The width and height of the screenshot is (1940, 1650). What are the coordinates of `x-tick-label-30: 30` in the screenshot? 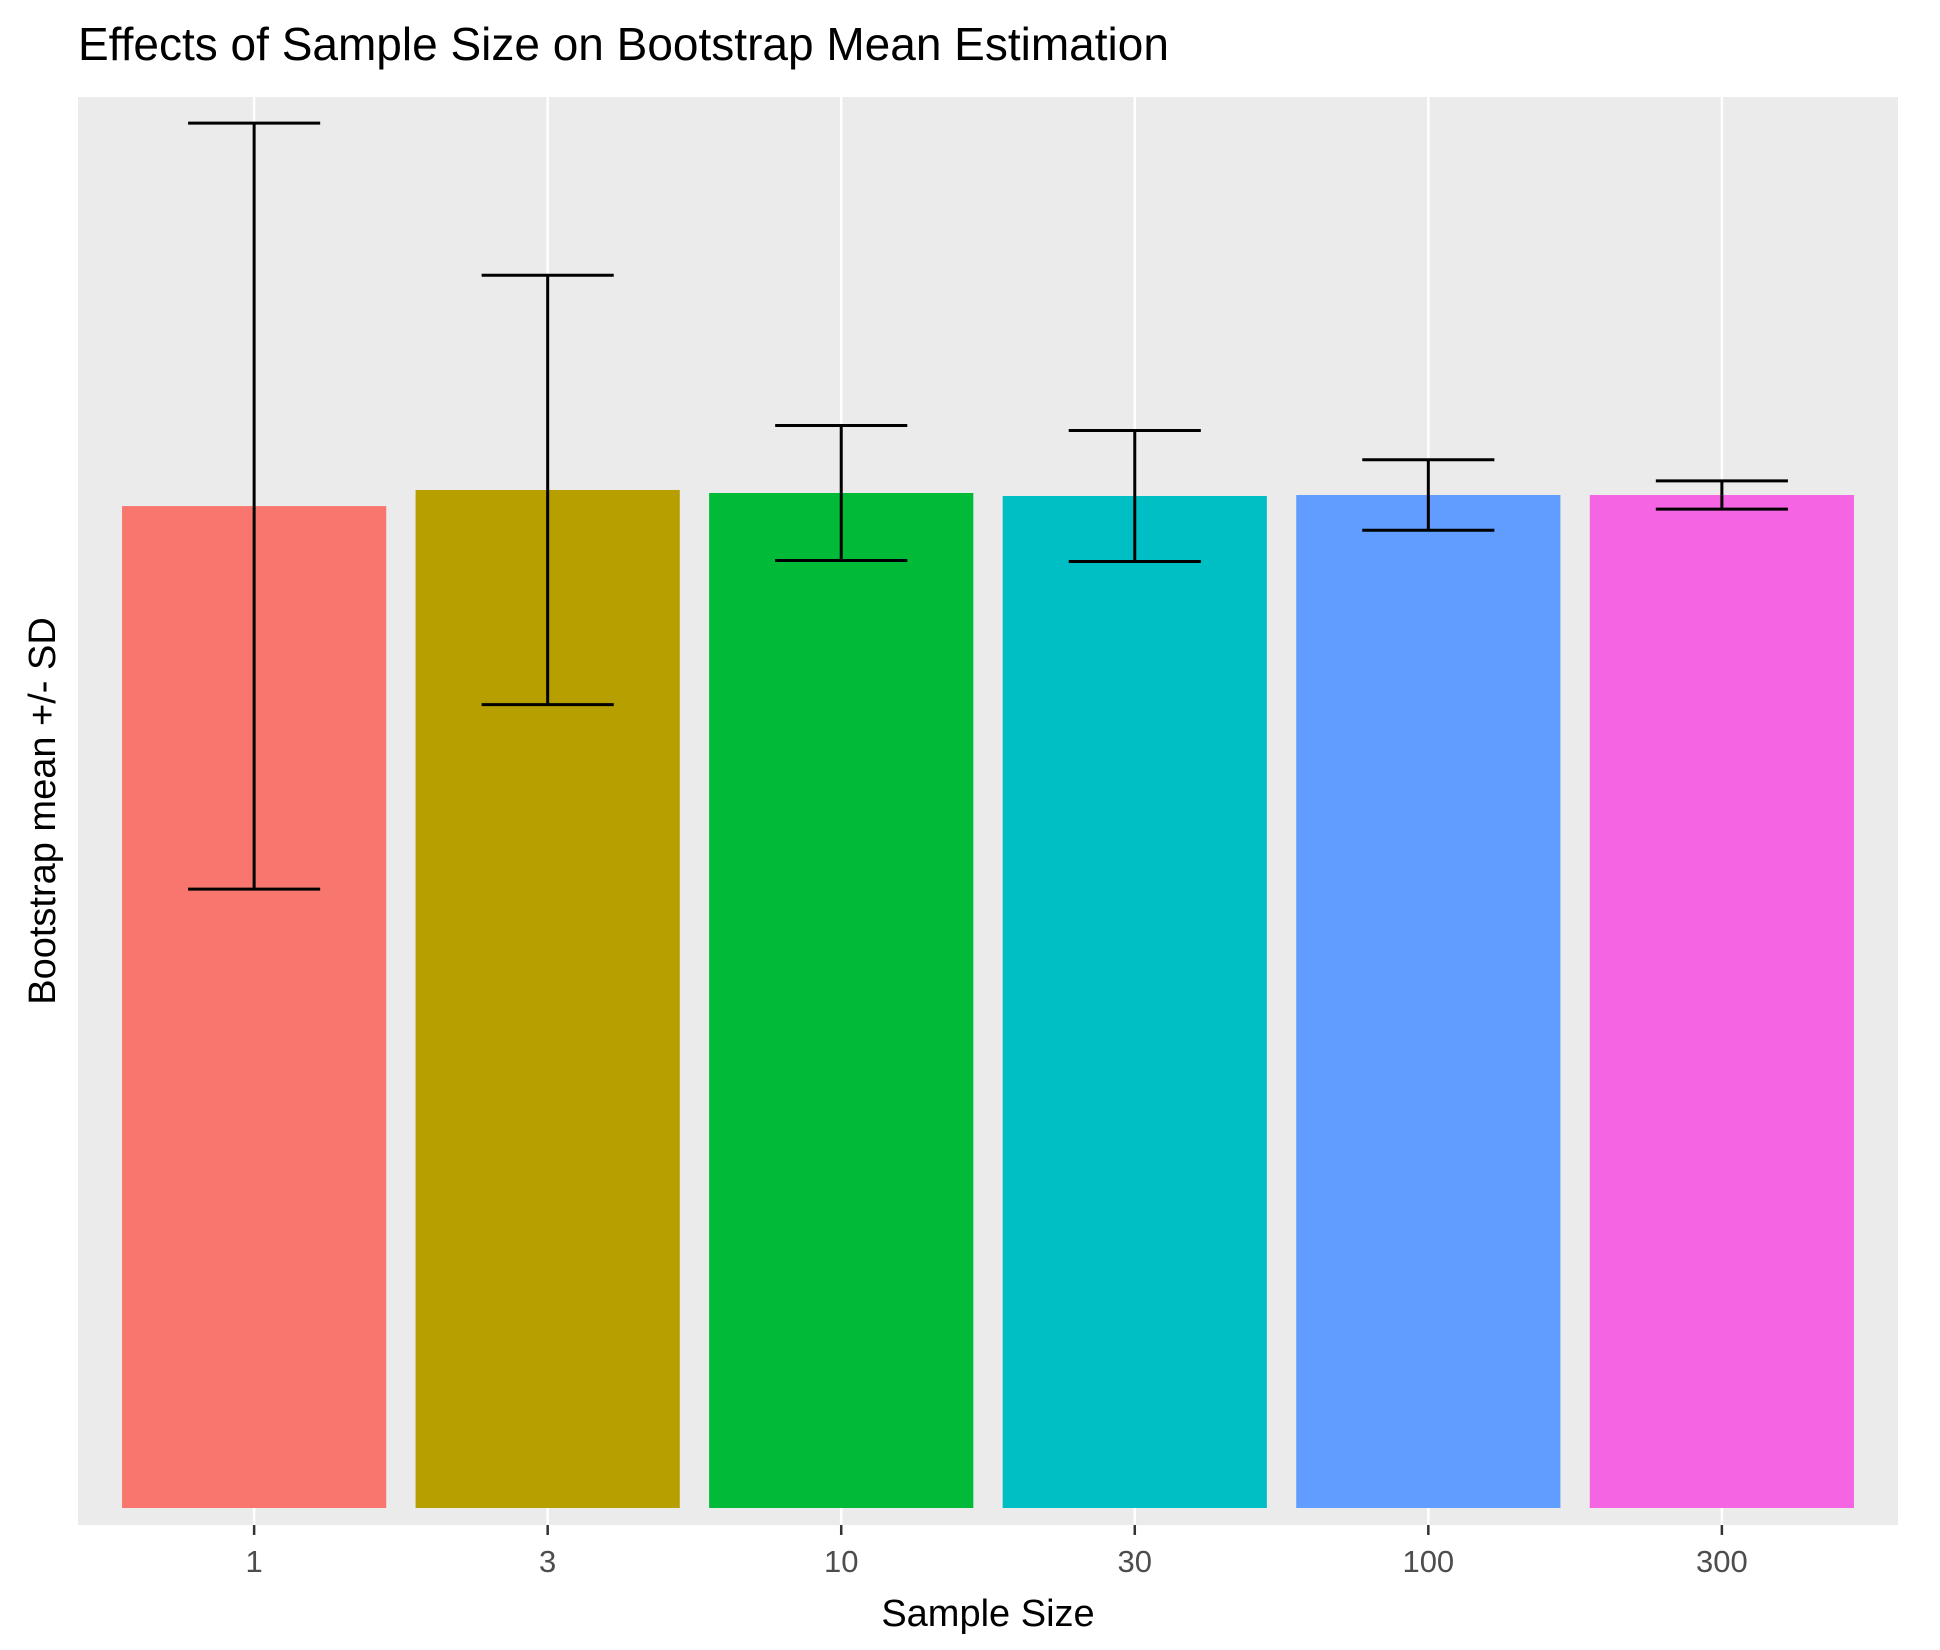 It's located at (1135, 1561).